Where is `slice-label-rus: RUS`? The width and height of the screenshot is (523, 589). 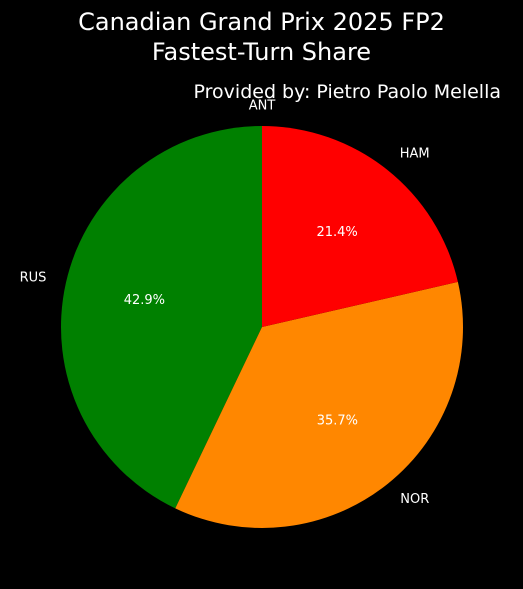
slice-label-rus: RUS is located at coordinates (33, 278).